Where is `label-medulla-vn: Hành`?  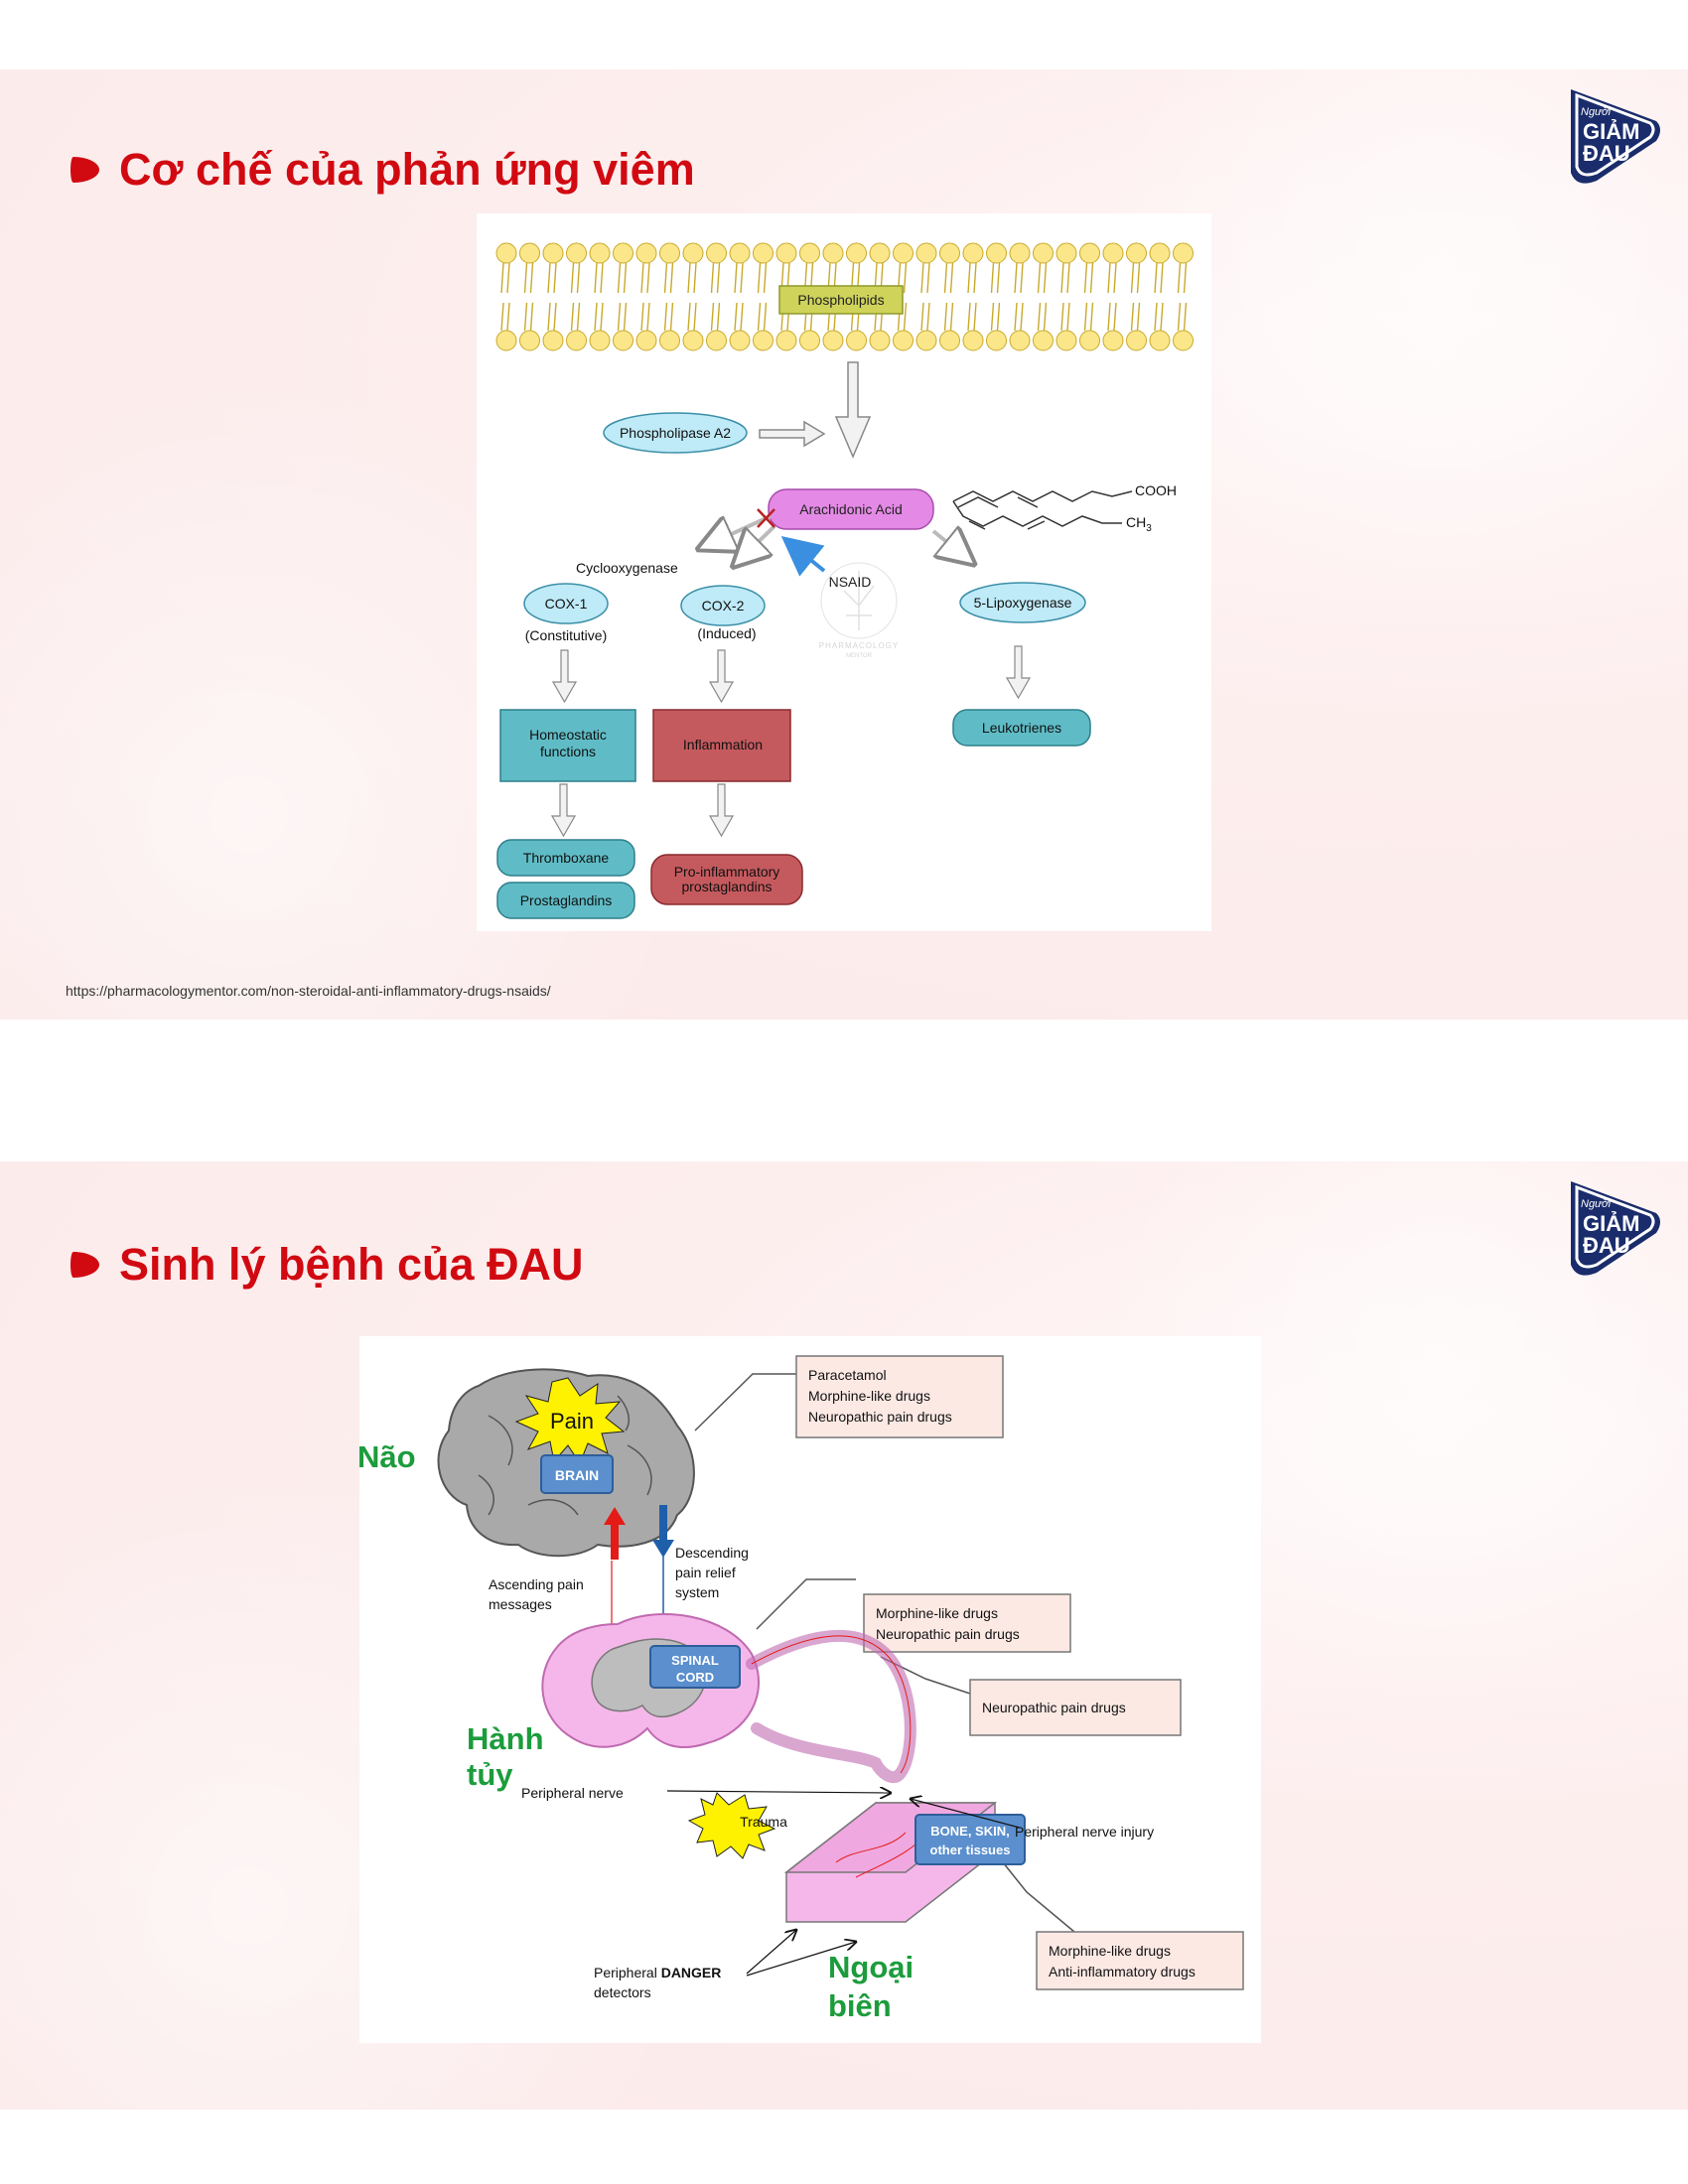 label-medulla-vn: Hành is located at coordinates (505, 1738).